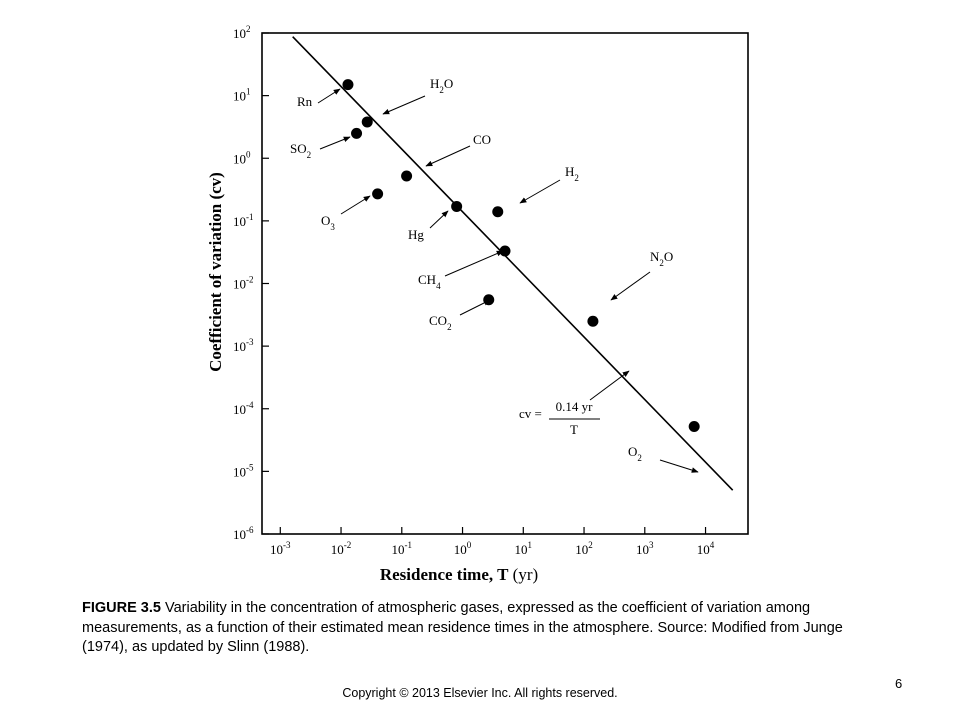  I want to click on equation-lhs: cv =, so click(530, 413).